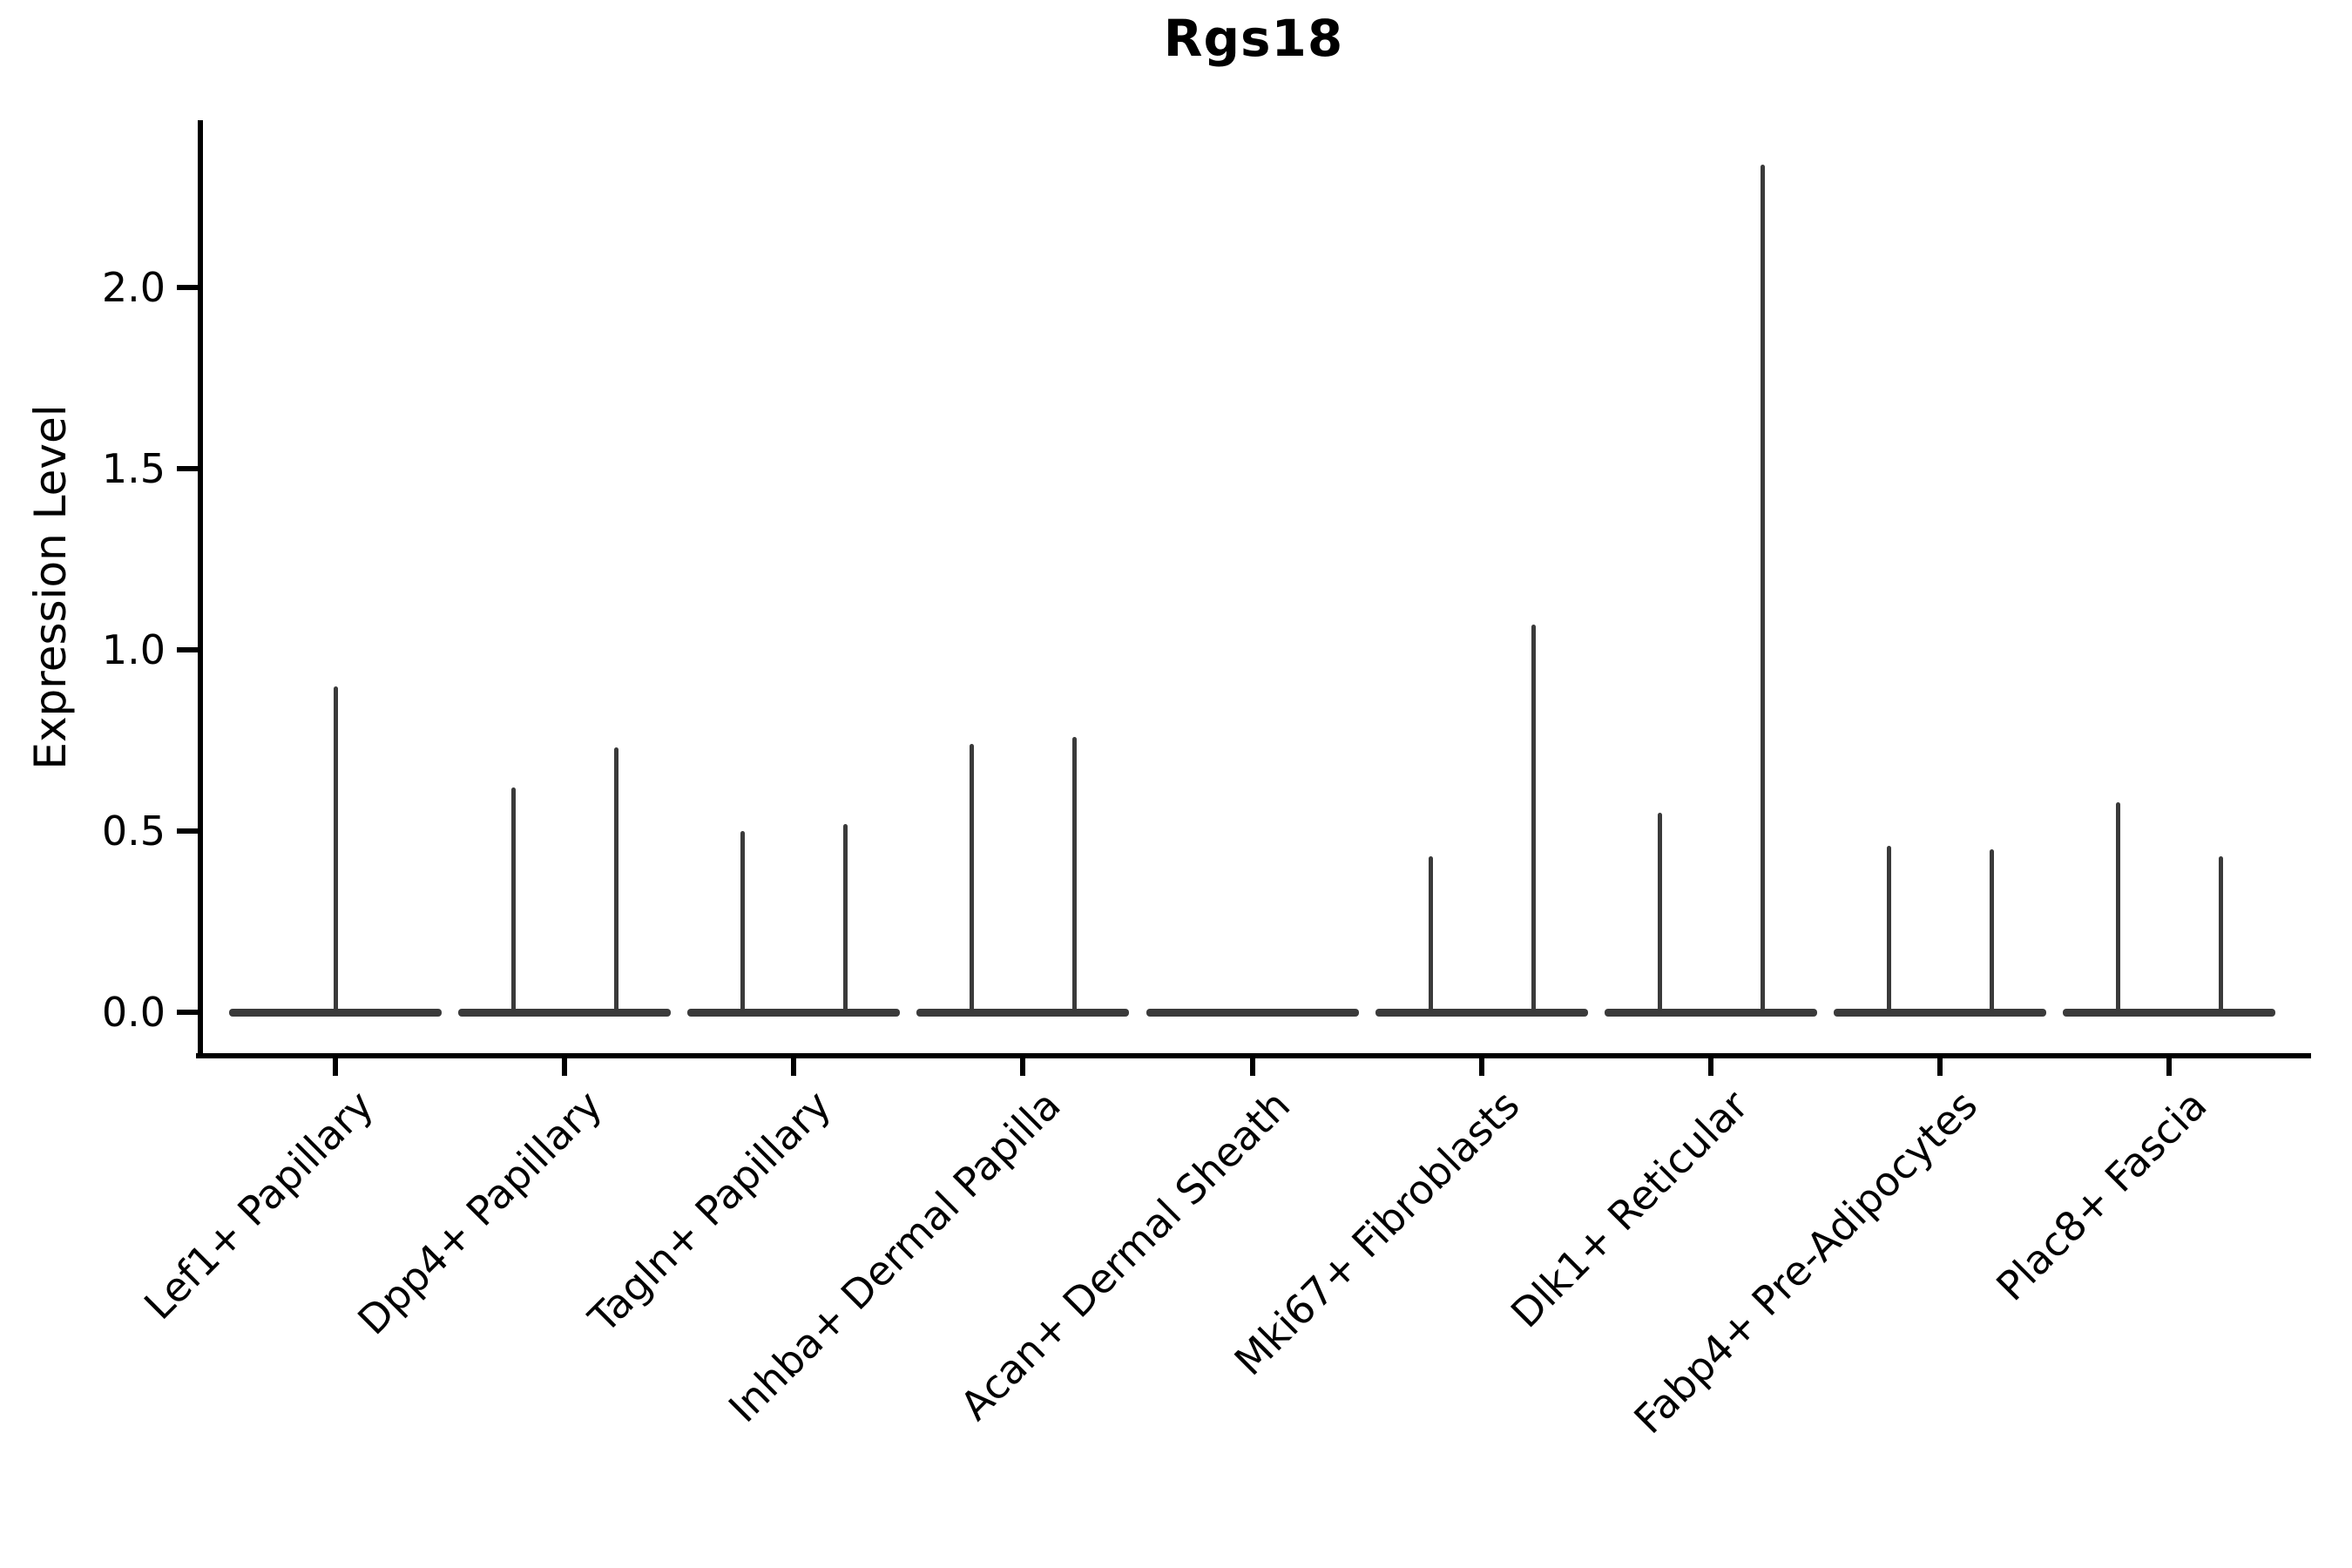 The width and height of the screenshot is (2352, 1568). I want to click on y-tick-label: 1.5, so click(134, 469).